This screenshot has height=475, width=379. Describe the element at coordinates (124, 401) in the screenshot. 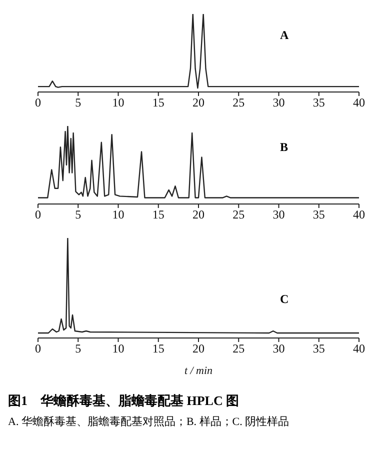

I see `caption: 图1 华蟾酥毒基、脂蟾毒配基 HPLC 图` at that location.